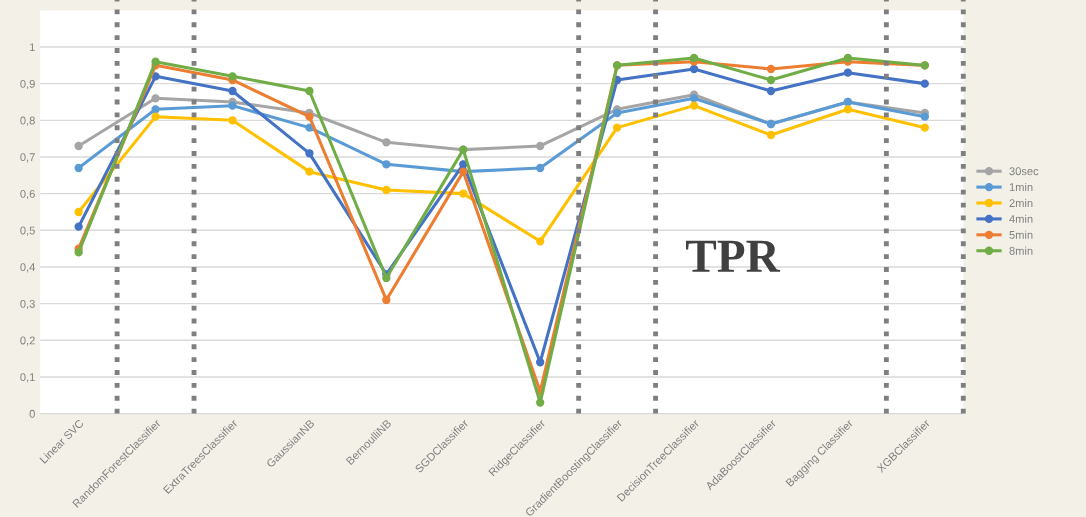  Describe the element at coordinates (1021, 202) in the screenshot. I see `legend-label: 2min` at that location.